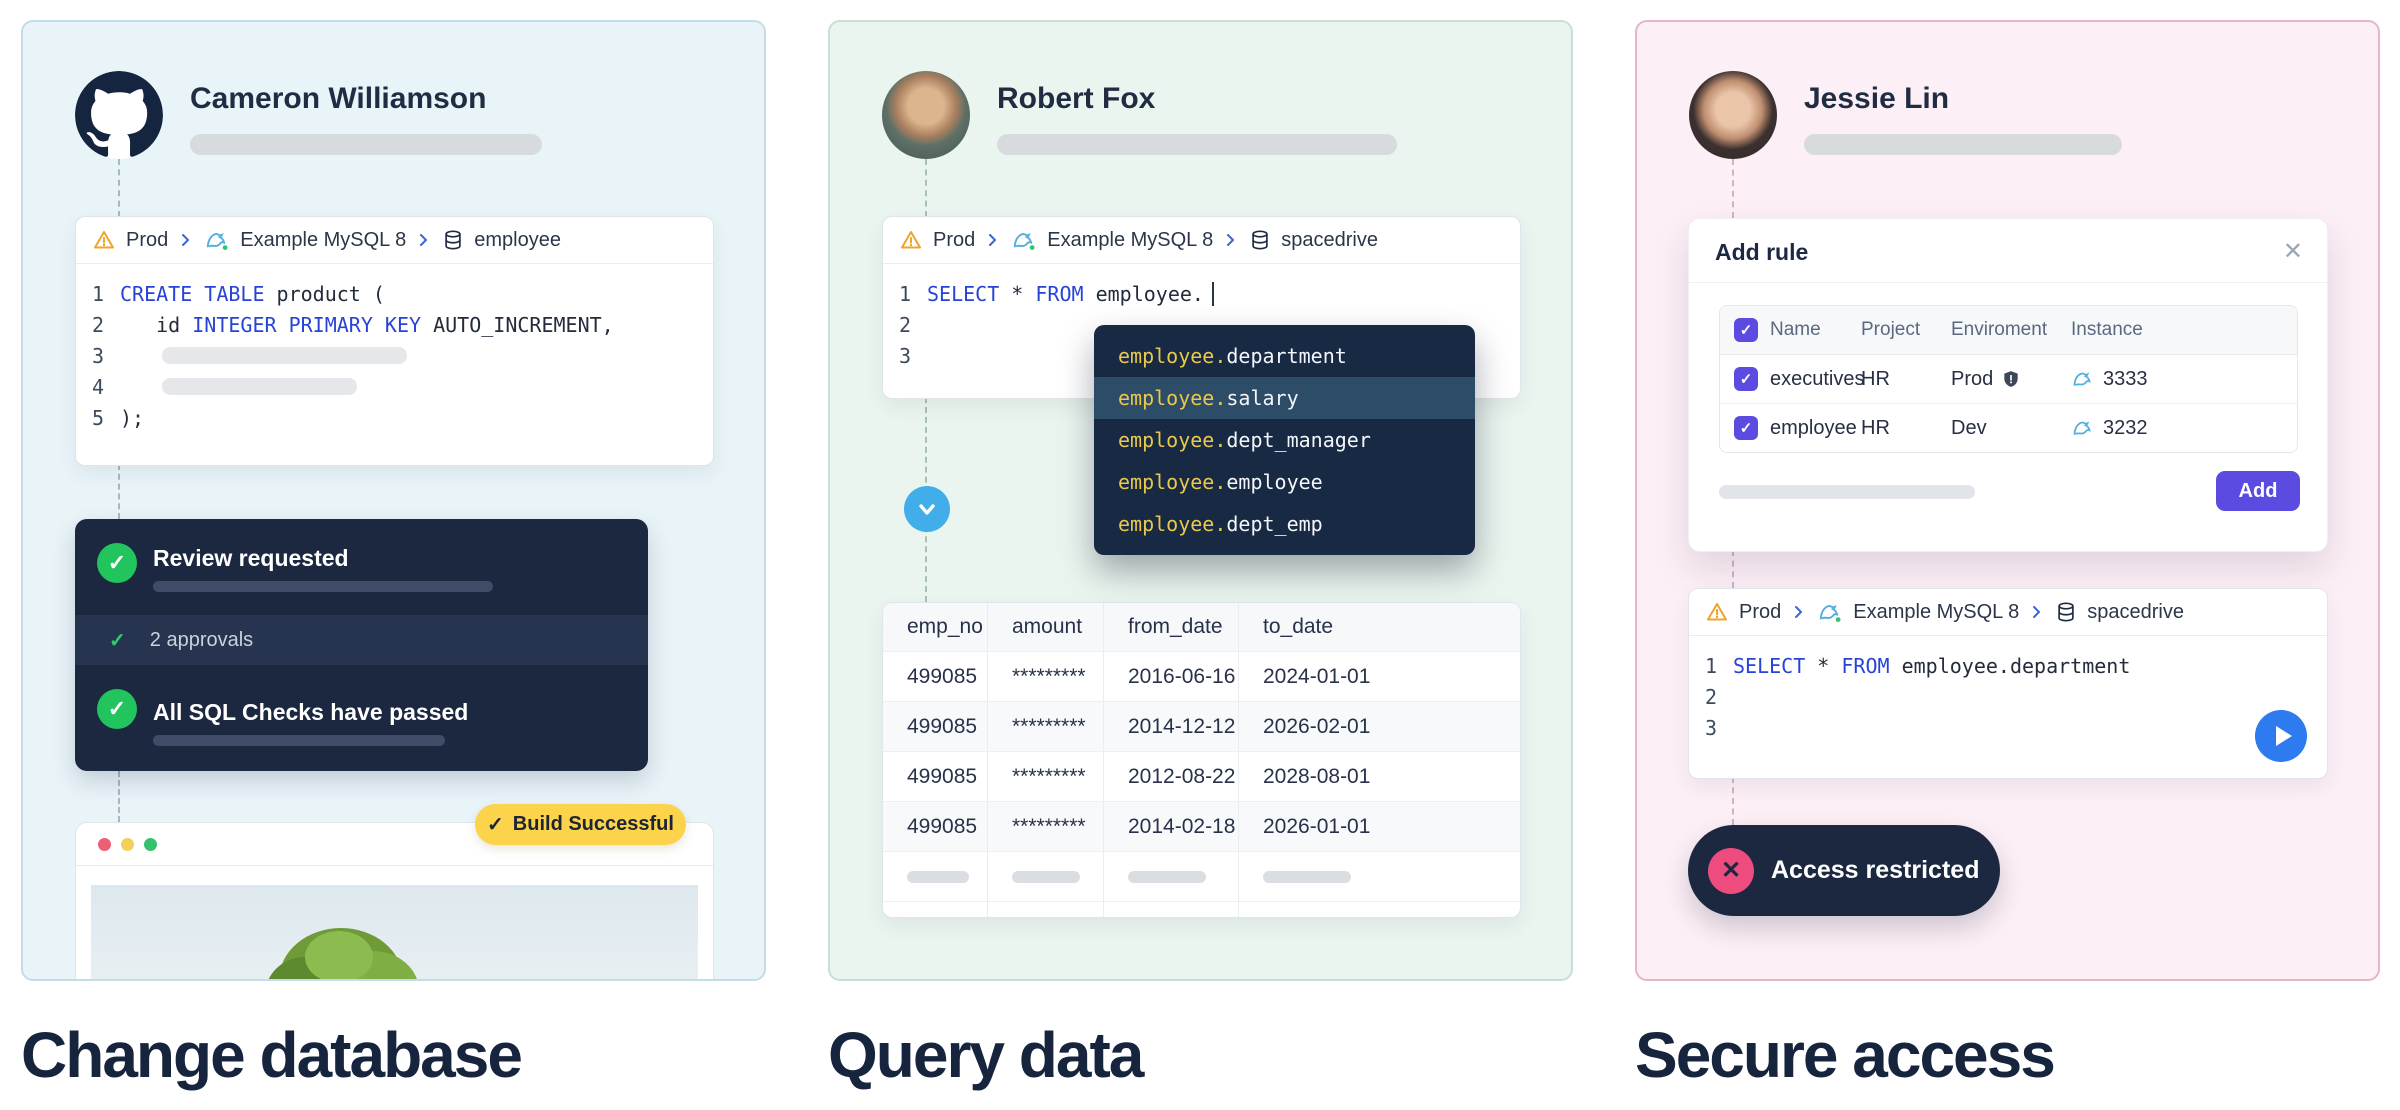 The image size is (2400, 1110). I want to click on github-icon, so click(119, 115).